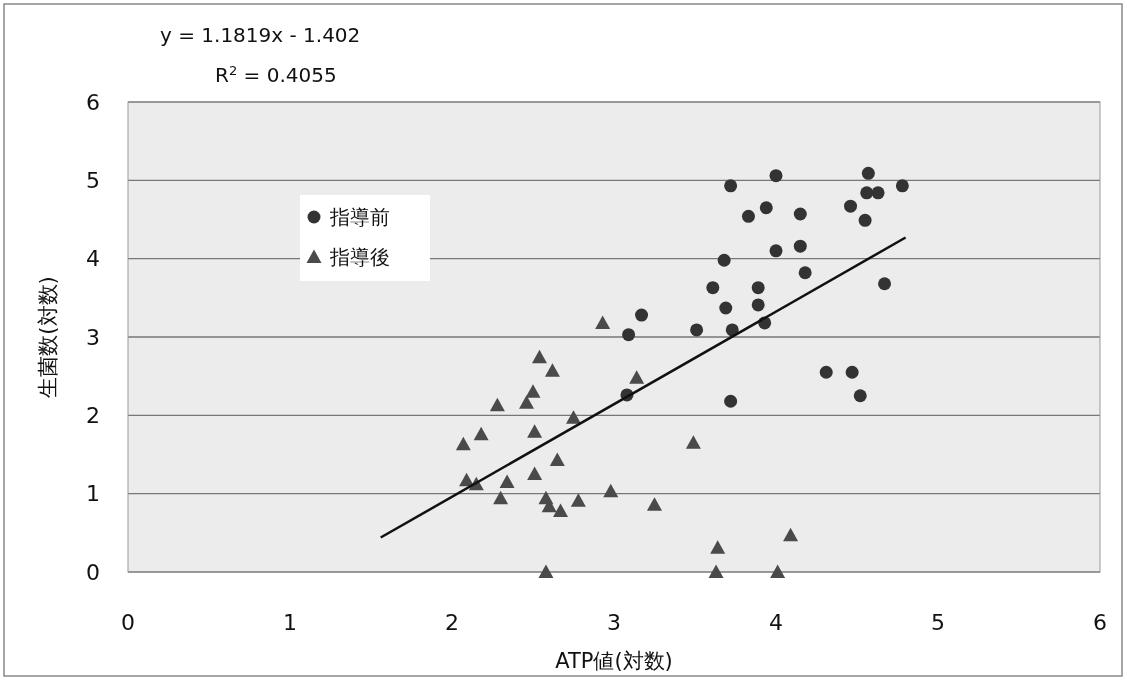 The image size is (1127, 681). What do you see at coordinates (128, 622) in the screenshot?
I see `x-tick-label: 0` at bounding box center [128, 622].